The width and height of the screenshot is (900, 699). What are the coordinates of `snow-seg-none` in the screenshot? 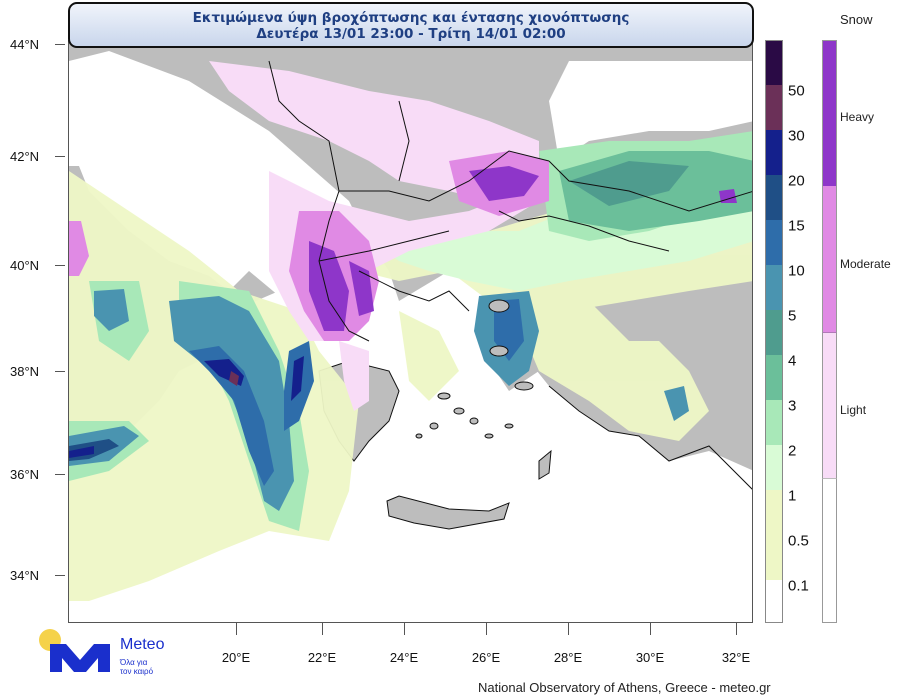 It's located at (829, 550).